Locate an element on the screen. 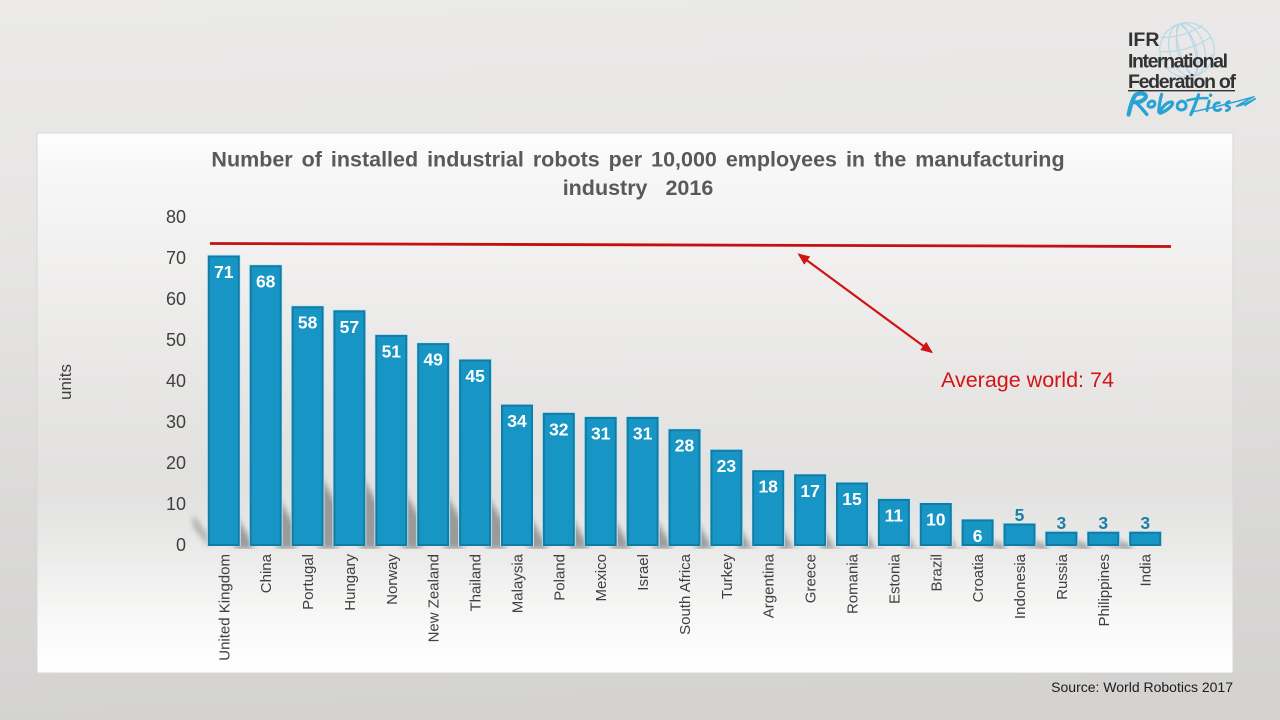 The image size is (1280, 720). svg-text: Mexico is located at coordinates (601, 578).